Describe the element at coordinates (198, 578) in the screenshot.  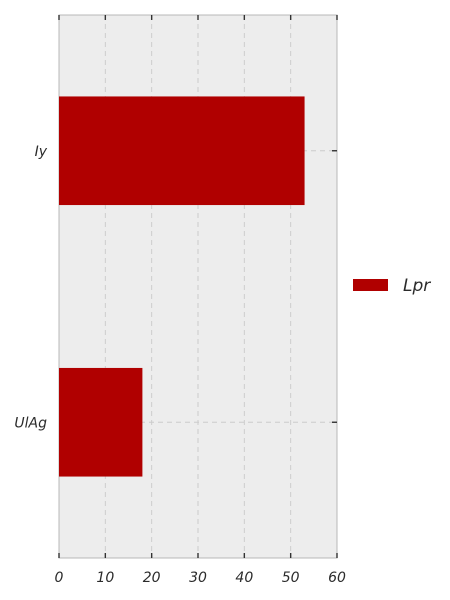
I see `x-tick-label: 30` at that location.